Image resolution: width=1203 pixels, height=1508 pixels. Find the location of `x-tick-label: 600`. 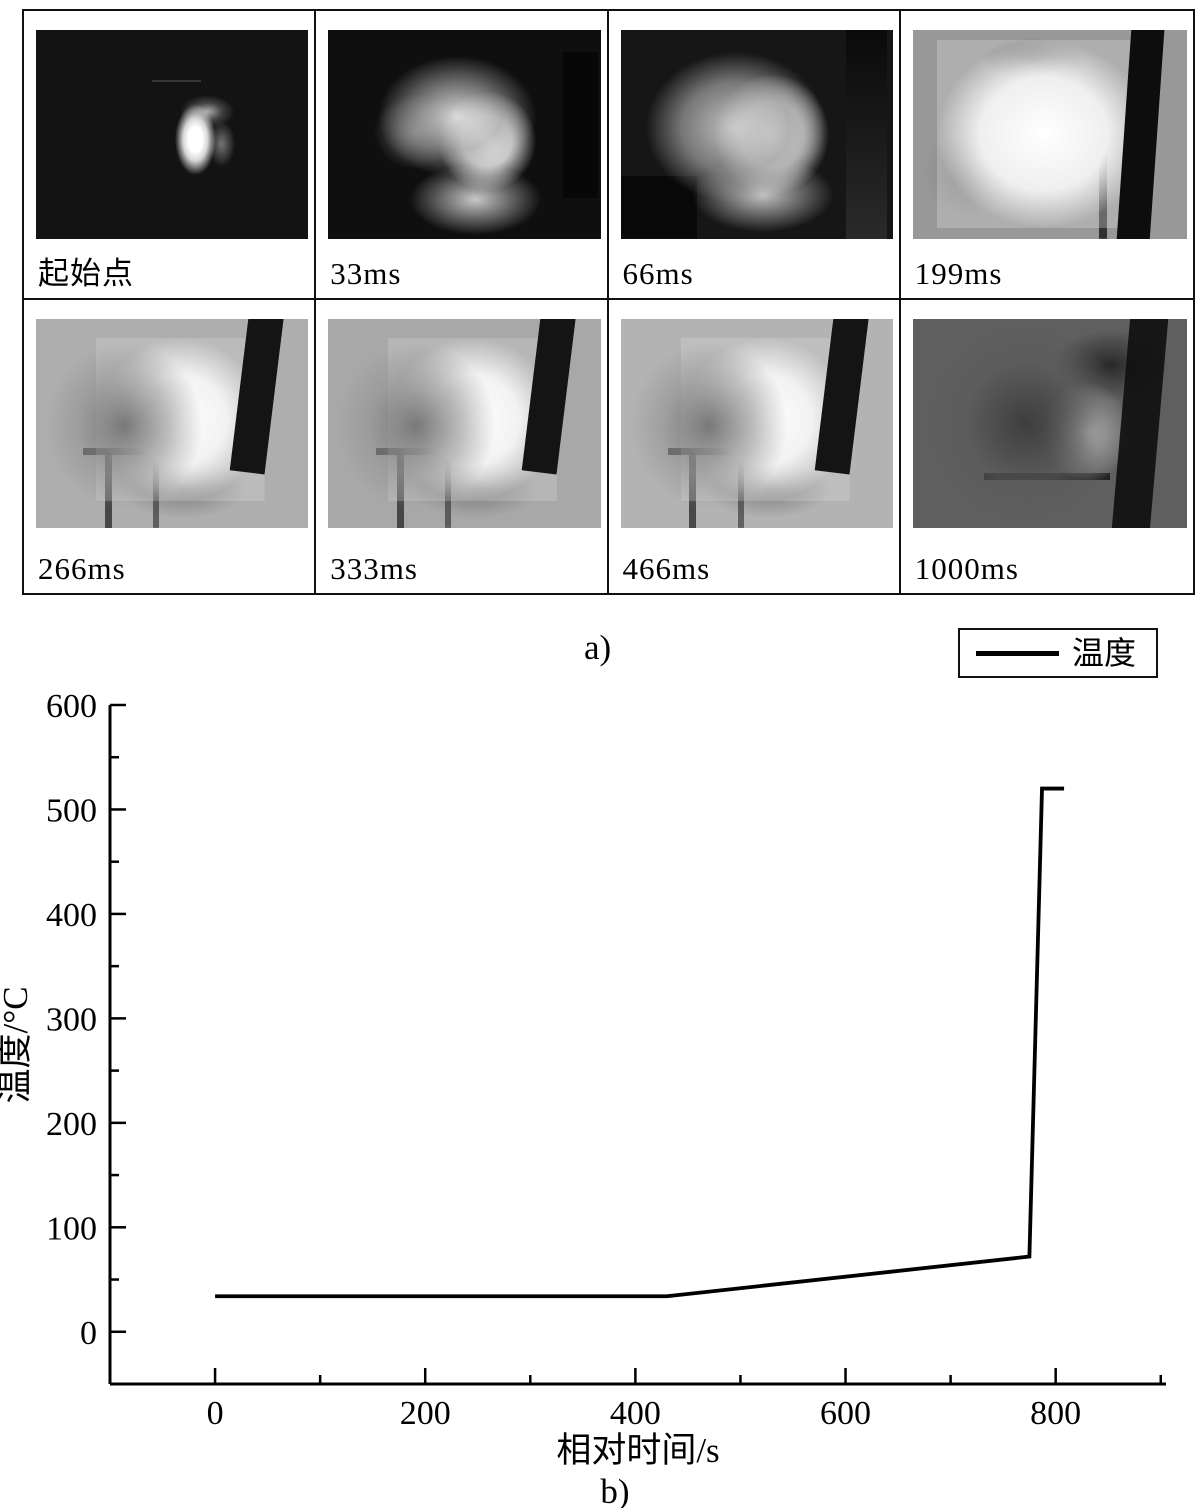

x-tick-label: 600 is located at coordinates (845, 1413).